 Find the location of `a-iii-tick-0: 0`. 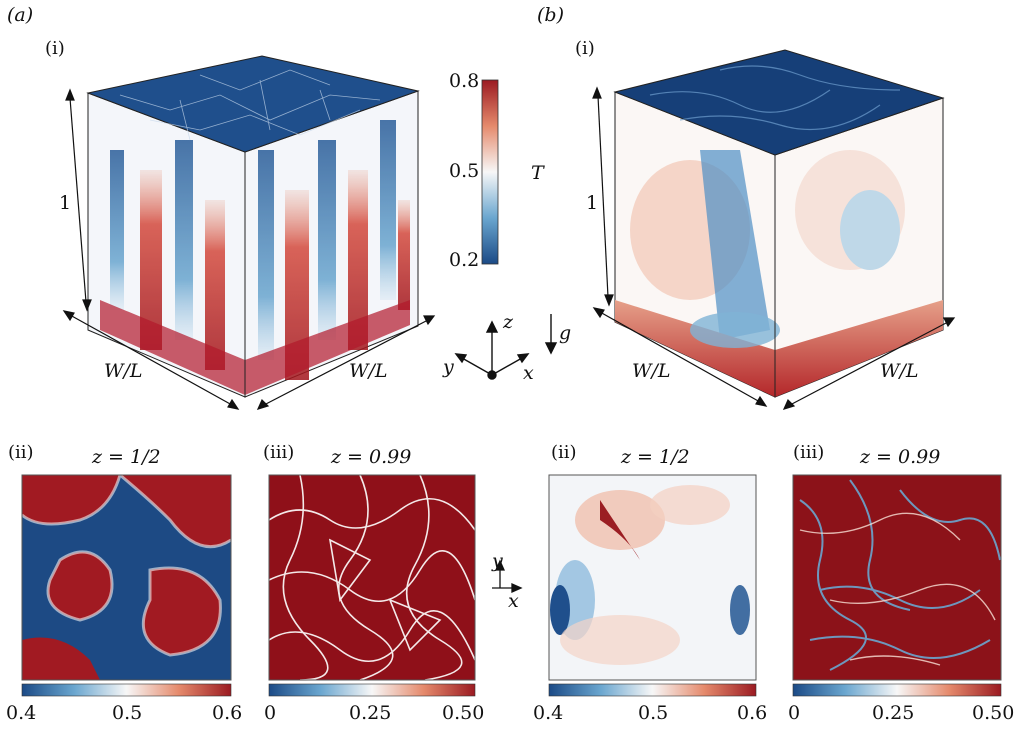

a-iii-tick-0: 0 is located at coordinates (270, 713).